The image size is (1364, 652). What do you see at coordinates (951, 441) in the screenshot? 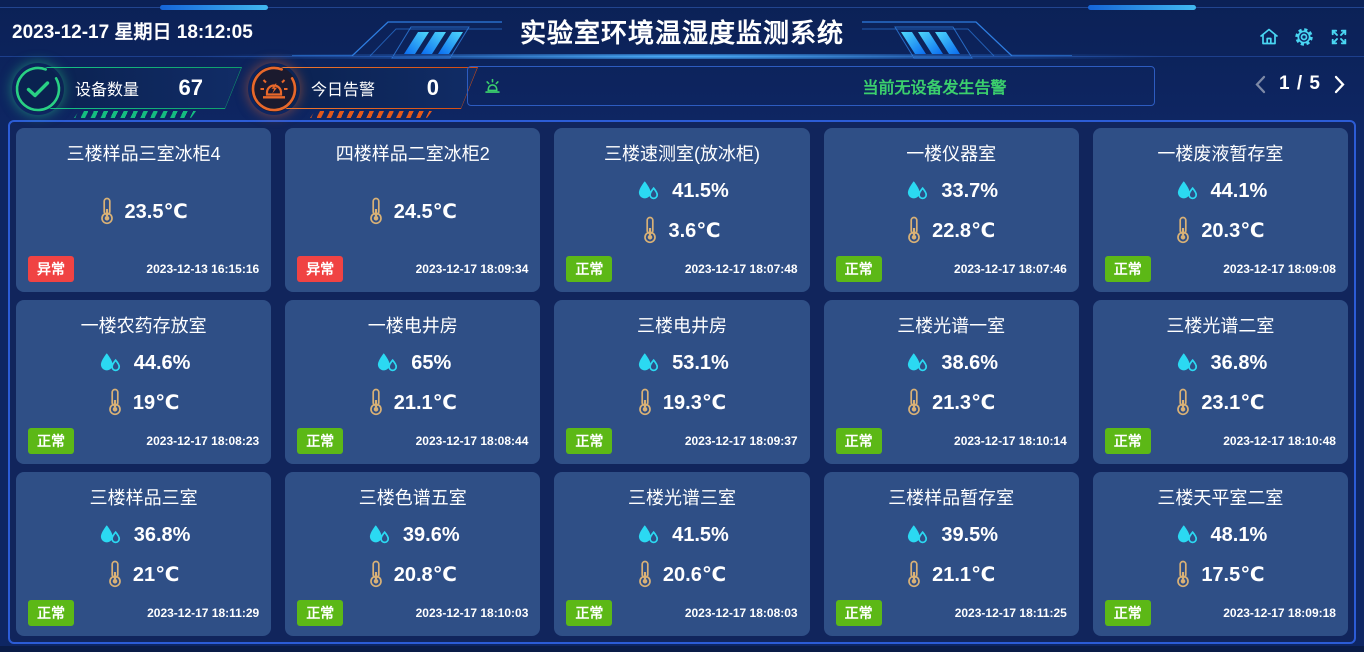
I see `card-footer: 正常 2023-12-17 18:10:14` at bounding box center [951, 441].